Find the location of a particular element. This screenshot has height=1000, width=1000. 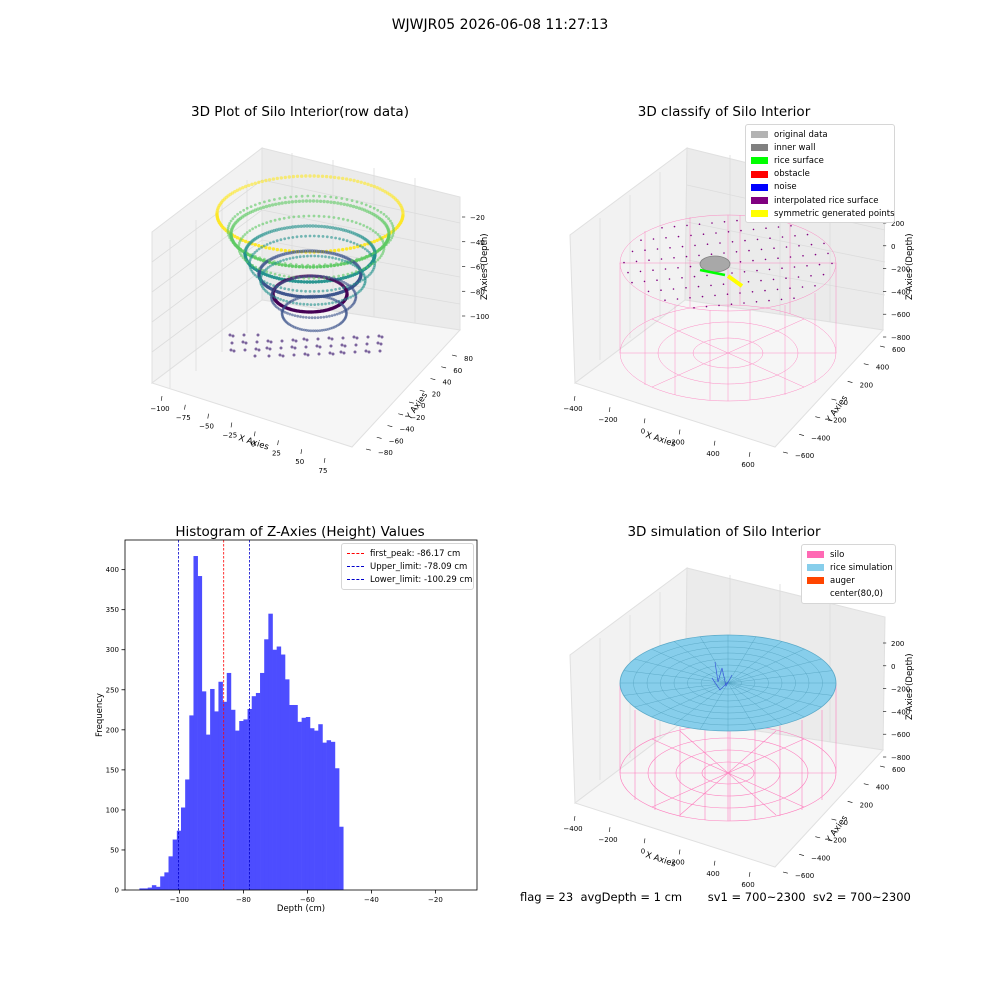

classify-x-tick-label: −200 is located at coordinates (607, 420).